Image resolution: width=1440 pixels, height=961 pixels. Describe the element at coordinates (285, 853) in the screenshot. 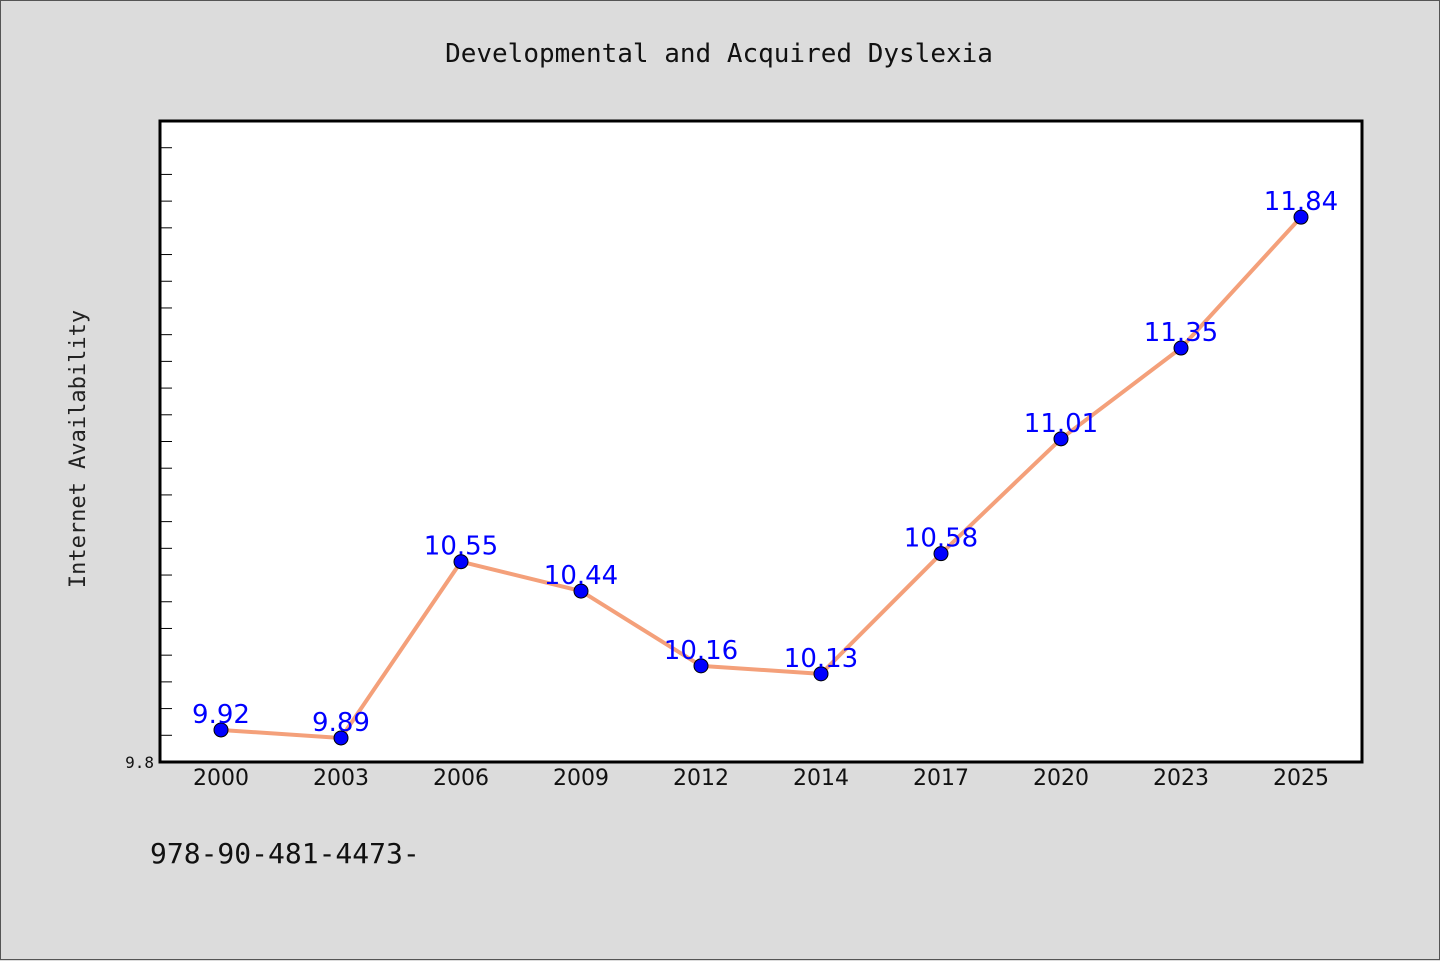

I see `isbn-footer: 978-90-481-4473-` at that location.